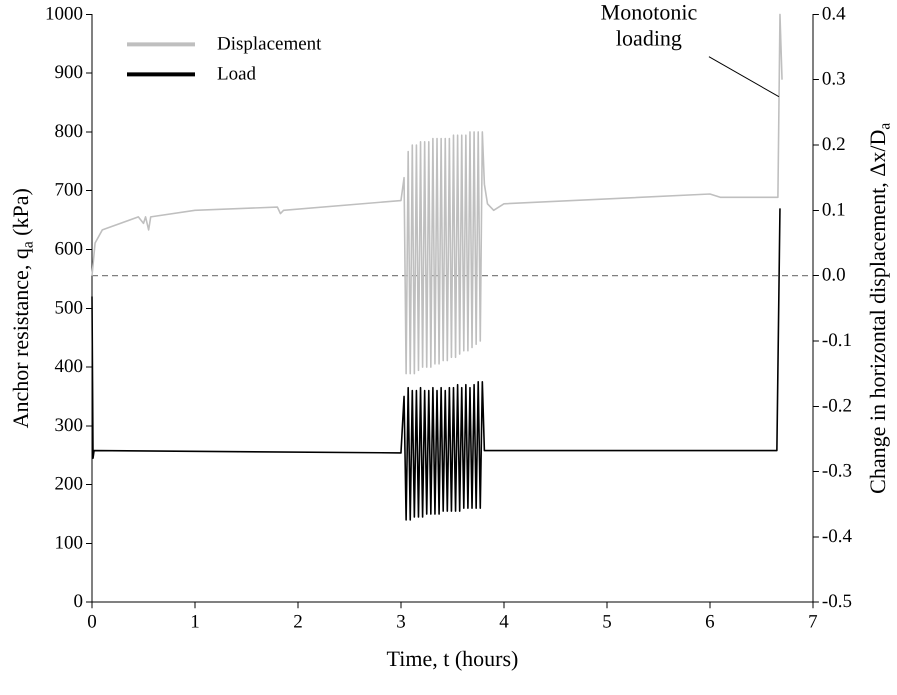 This screenshot has width=897, height=695. Describe the element at coordinates (837, 340) in the screenshot. I see `y2-tick-label: -0.1` at that location.